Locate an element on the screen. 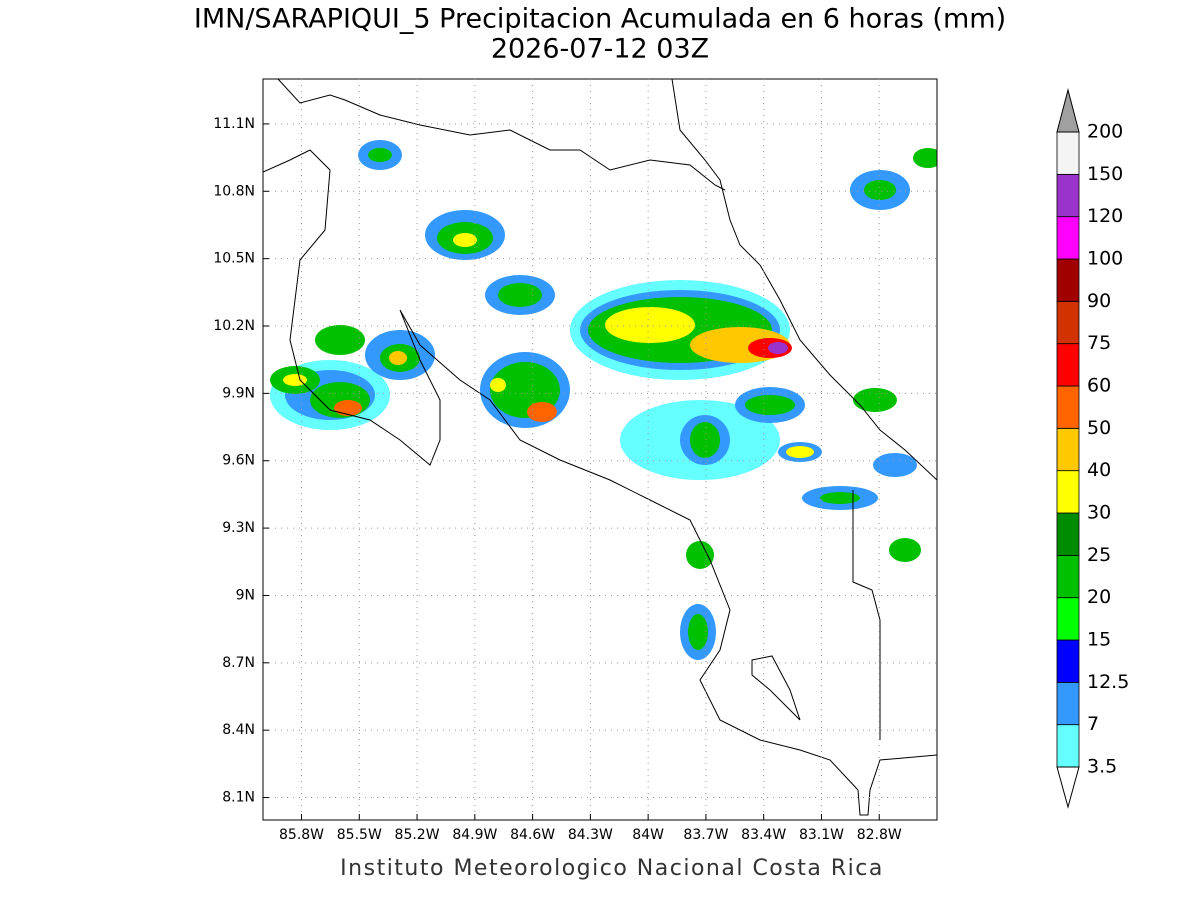 This screenshot has width=1200, height=904. colorbar-label: 150 is located at coordinates (1105, 174).